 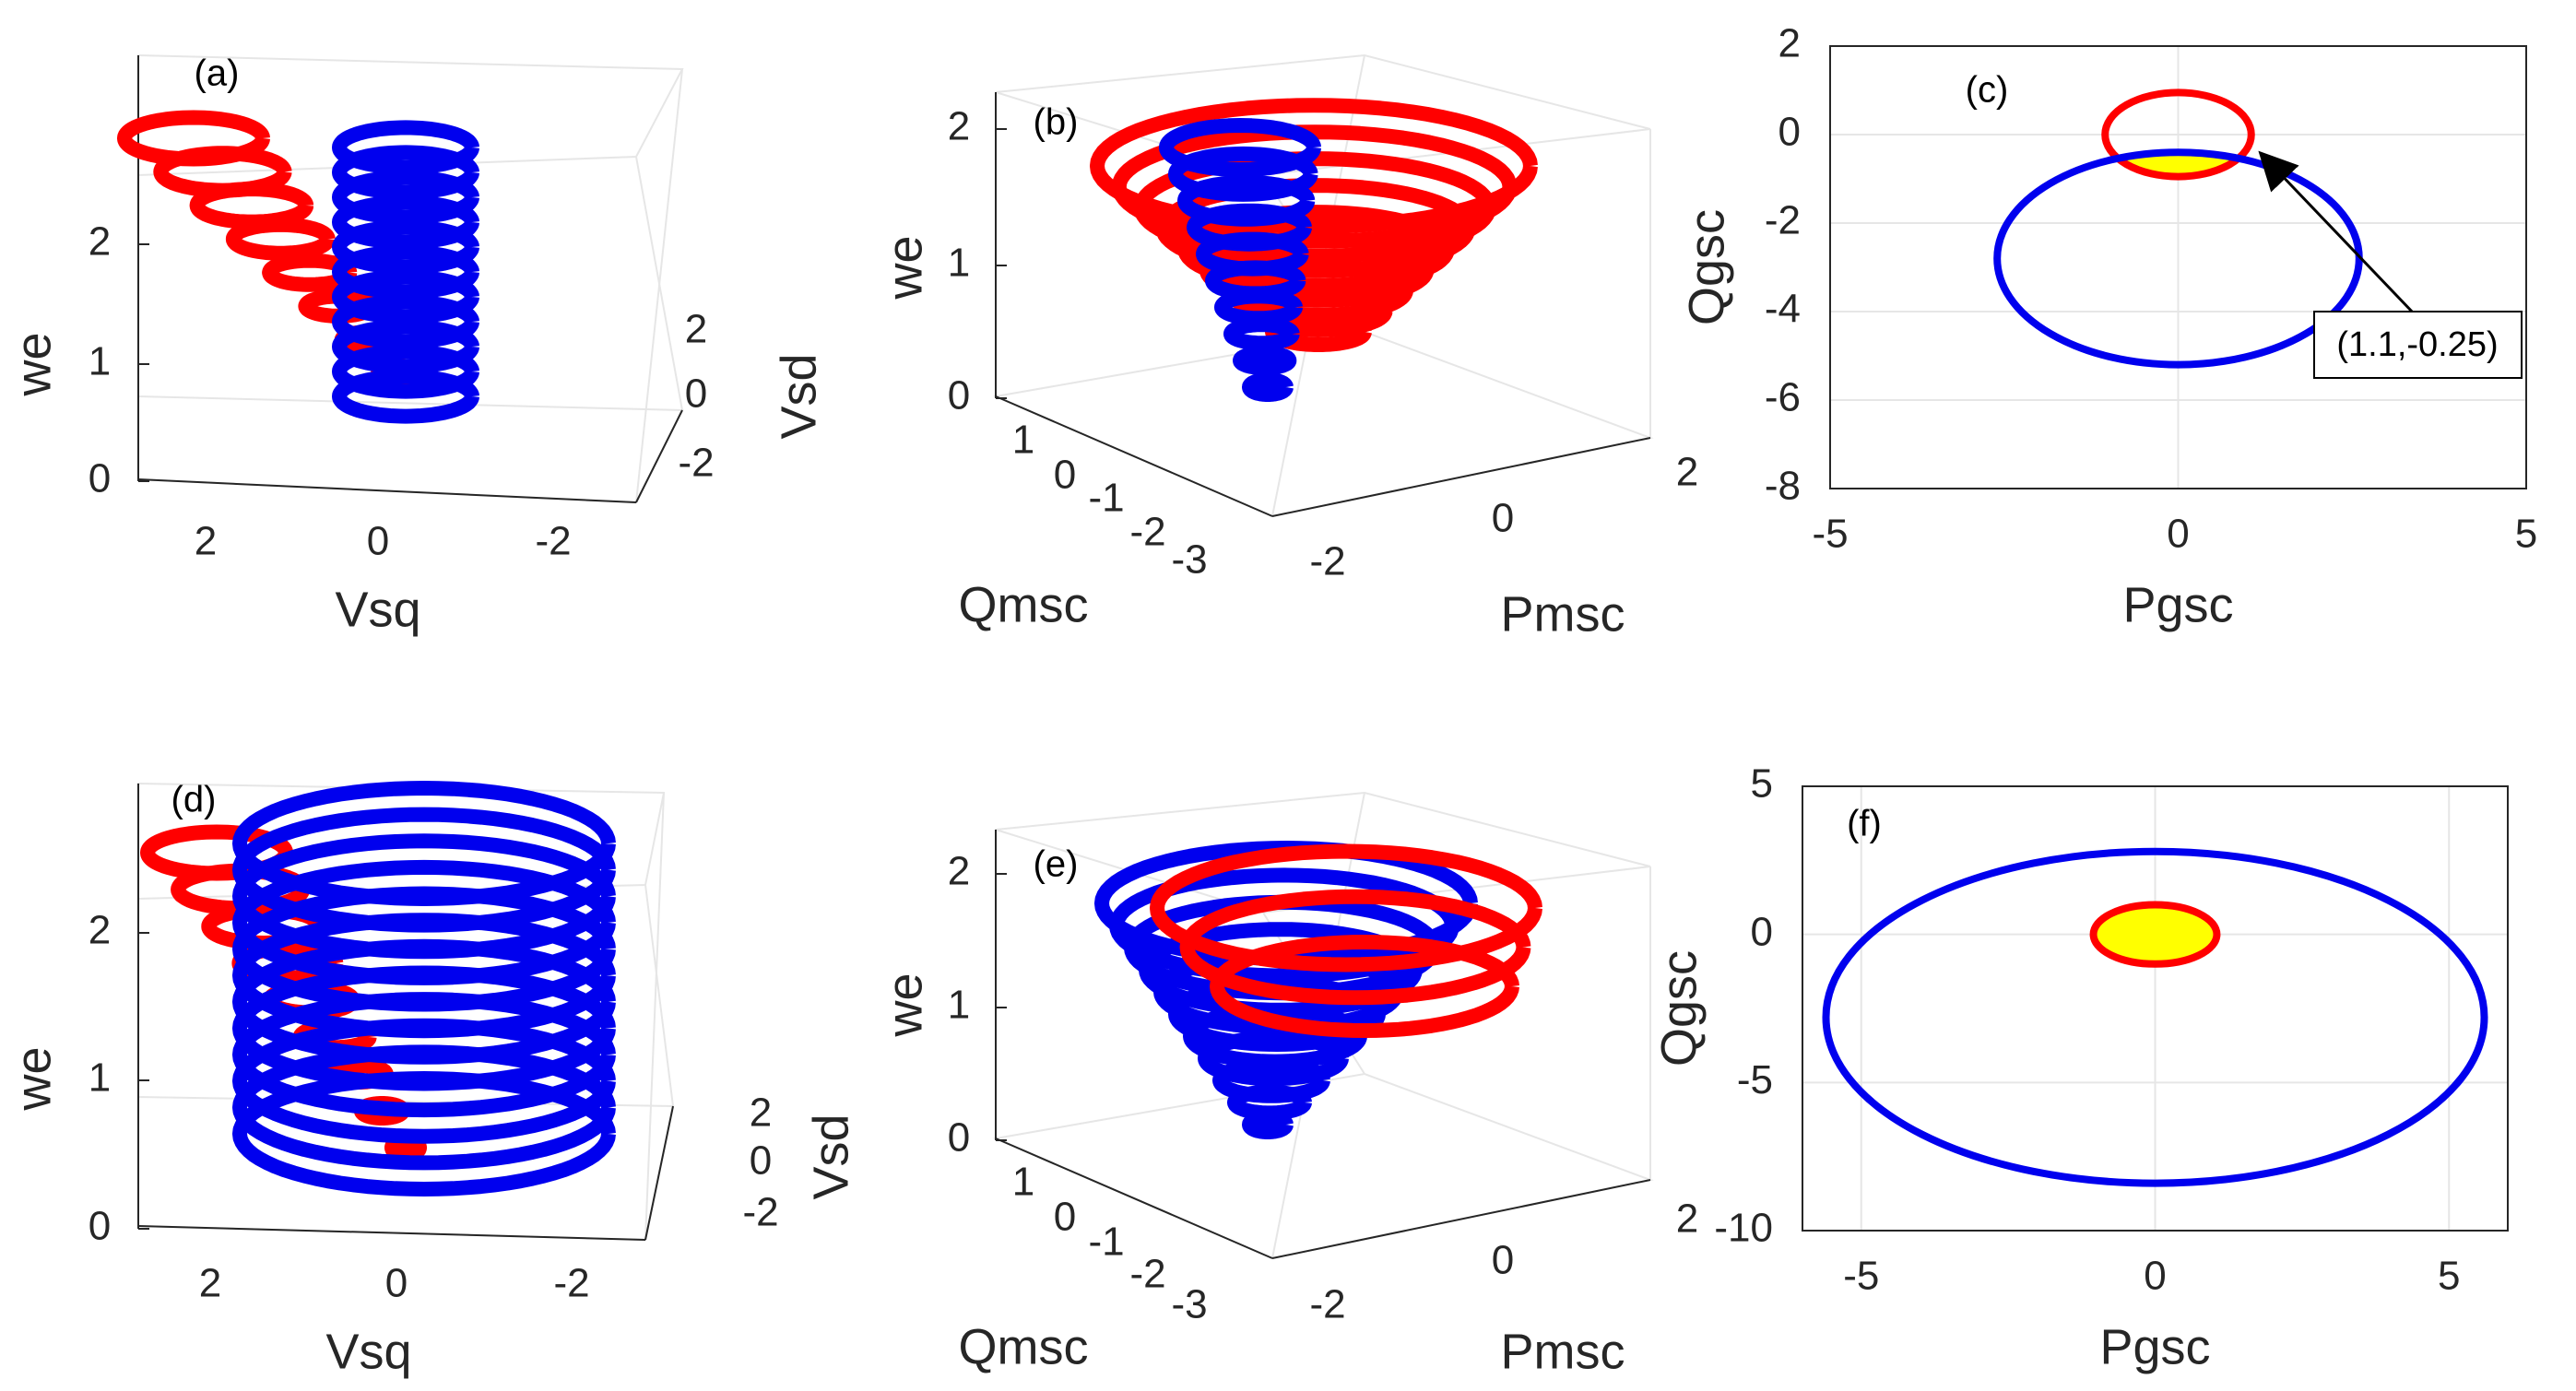 I want to click on z-label-b: we, so click(x=904, y=267).